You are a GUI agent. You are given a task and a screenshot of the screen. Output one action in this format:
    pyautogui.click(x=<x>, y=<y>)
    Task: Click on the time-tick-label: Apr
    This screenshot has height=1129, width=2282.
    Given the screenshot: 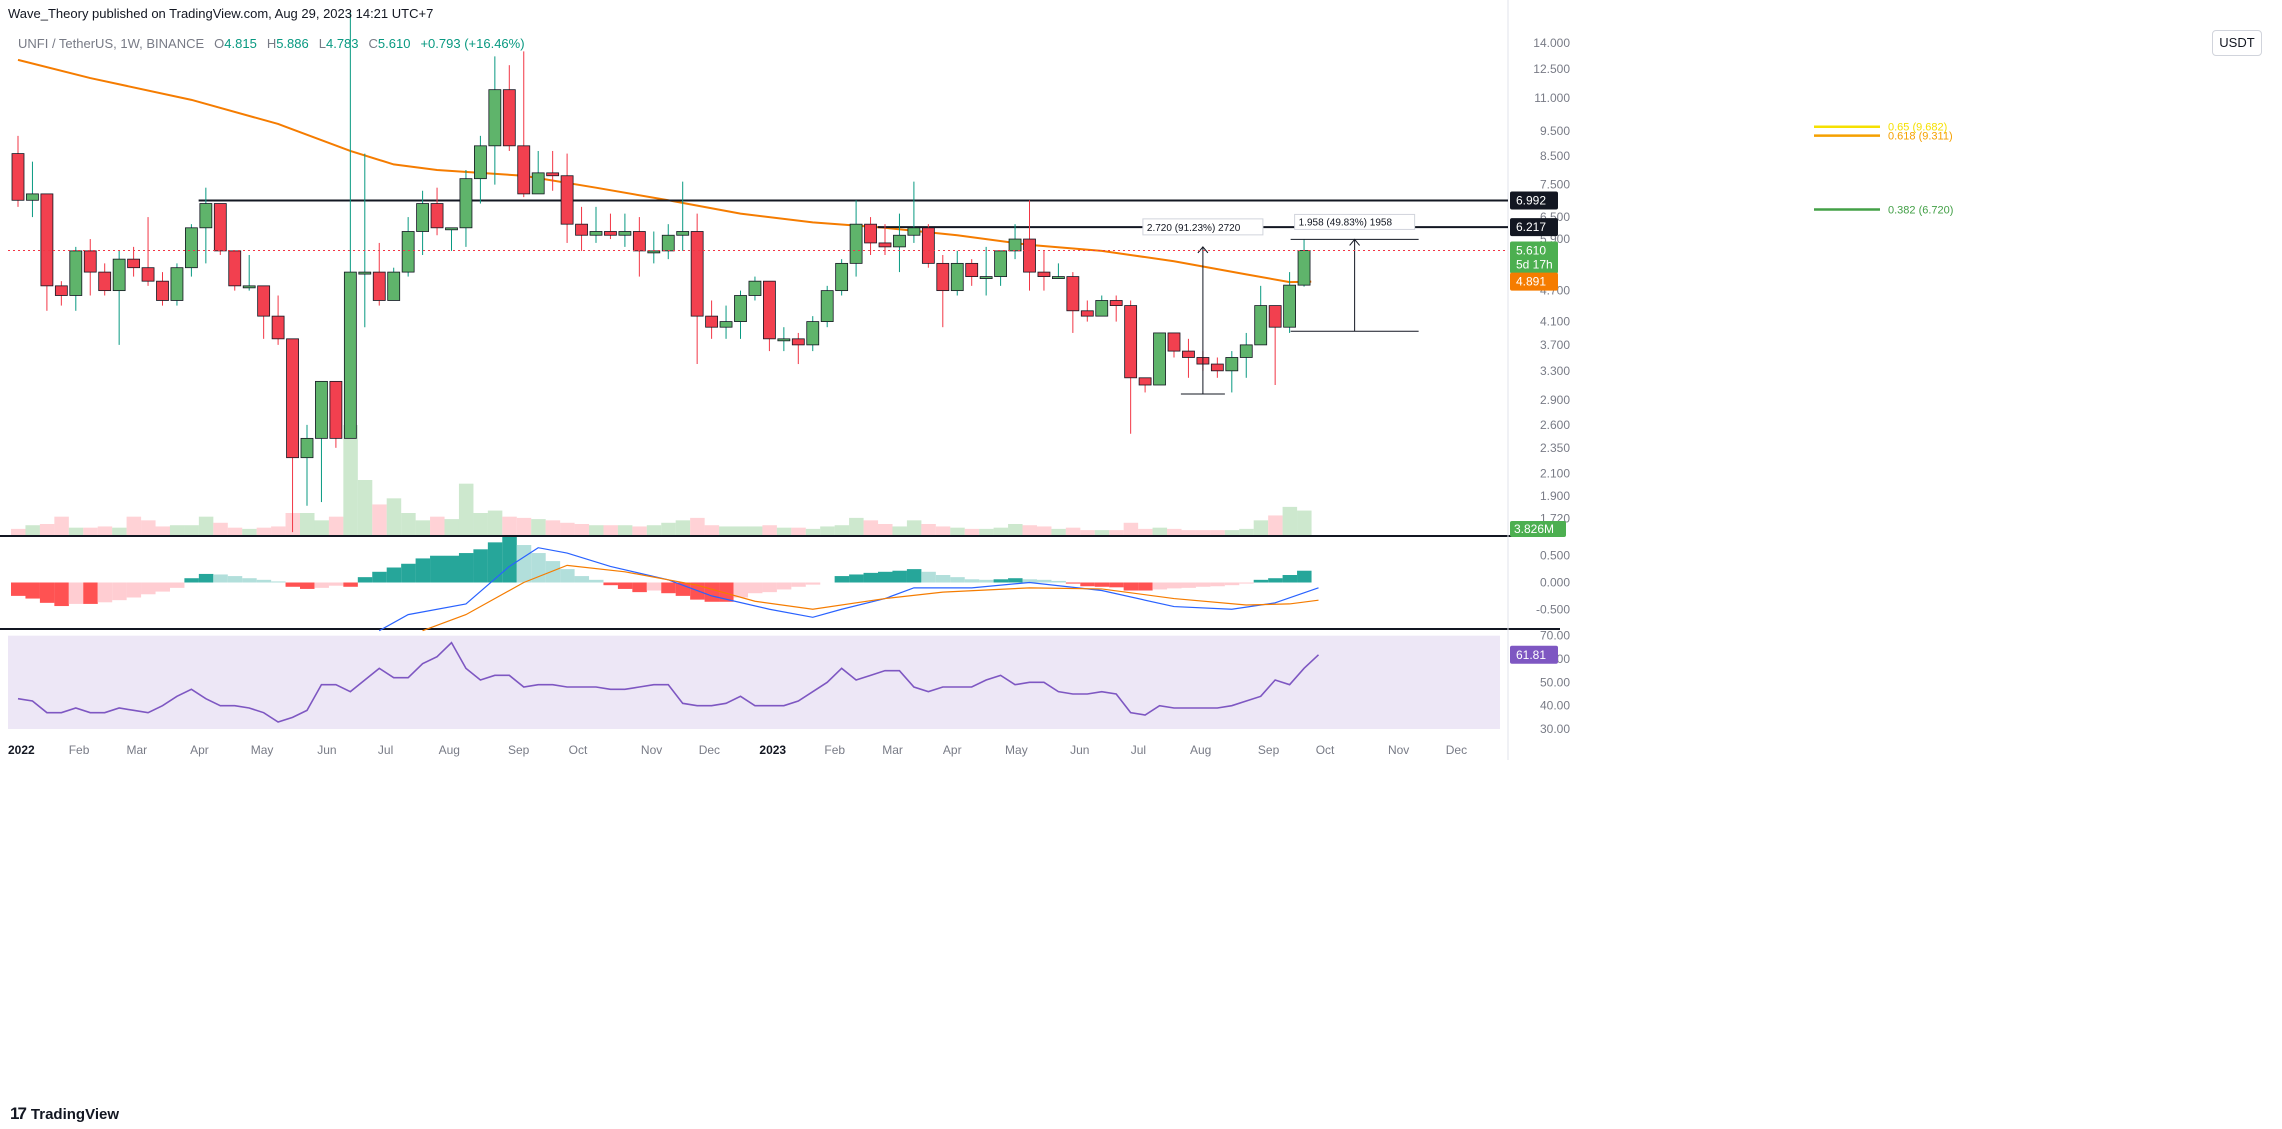 What is the action you would take?
    pyautogui.click(x=952, y=750)
    